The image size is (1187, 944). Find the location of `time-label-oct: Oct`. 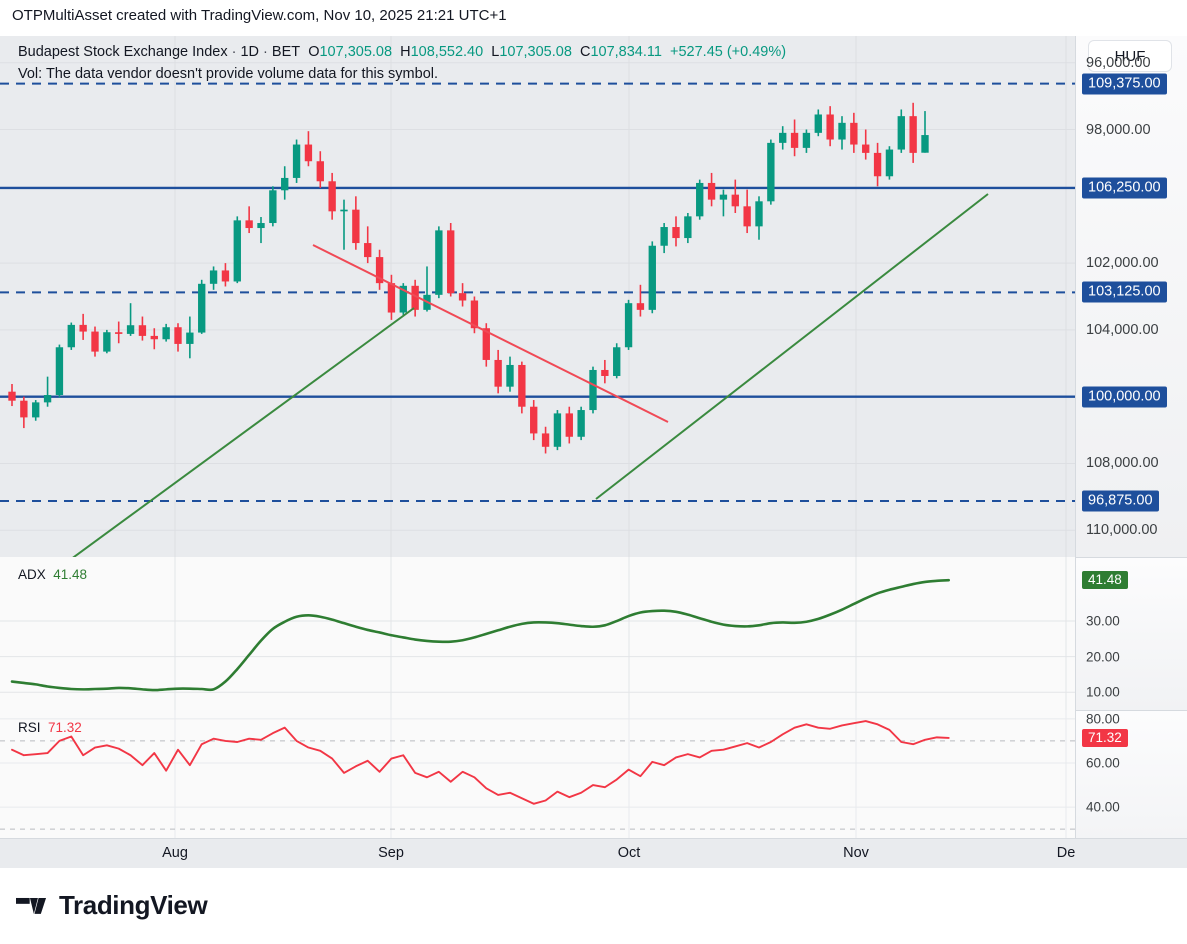

time-label-oct: Oct is located at coordinates (629, 853).